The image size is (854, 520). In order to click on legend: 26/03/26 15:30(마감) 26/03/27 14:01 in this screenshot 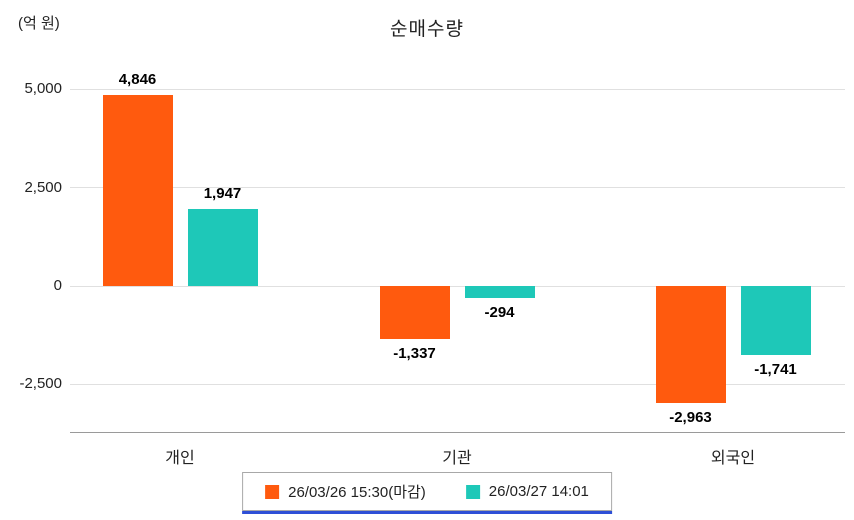, I will do `click(427, 493)`.